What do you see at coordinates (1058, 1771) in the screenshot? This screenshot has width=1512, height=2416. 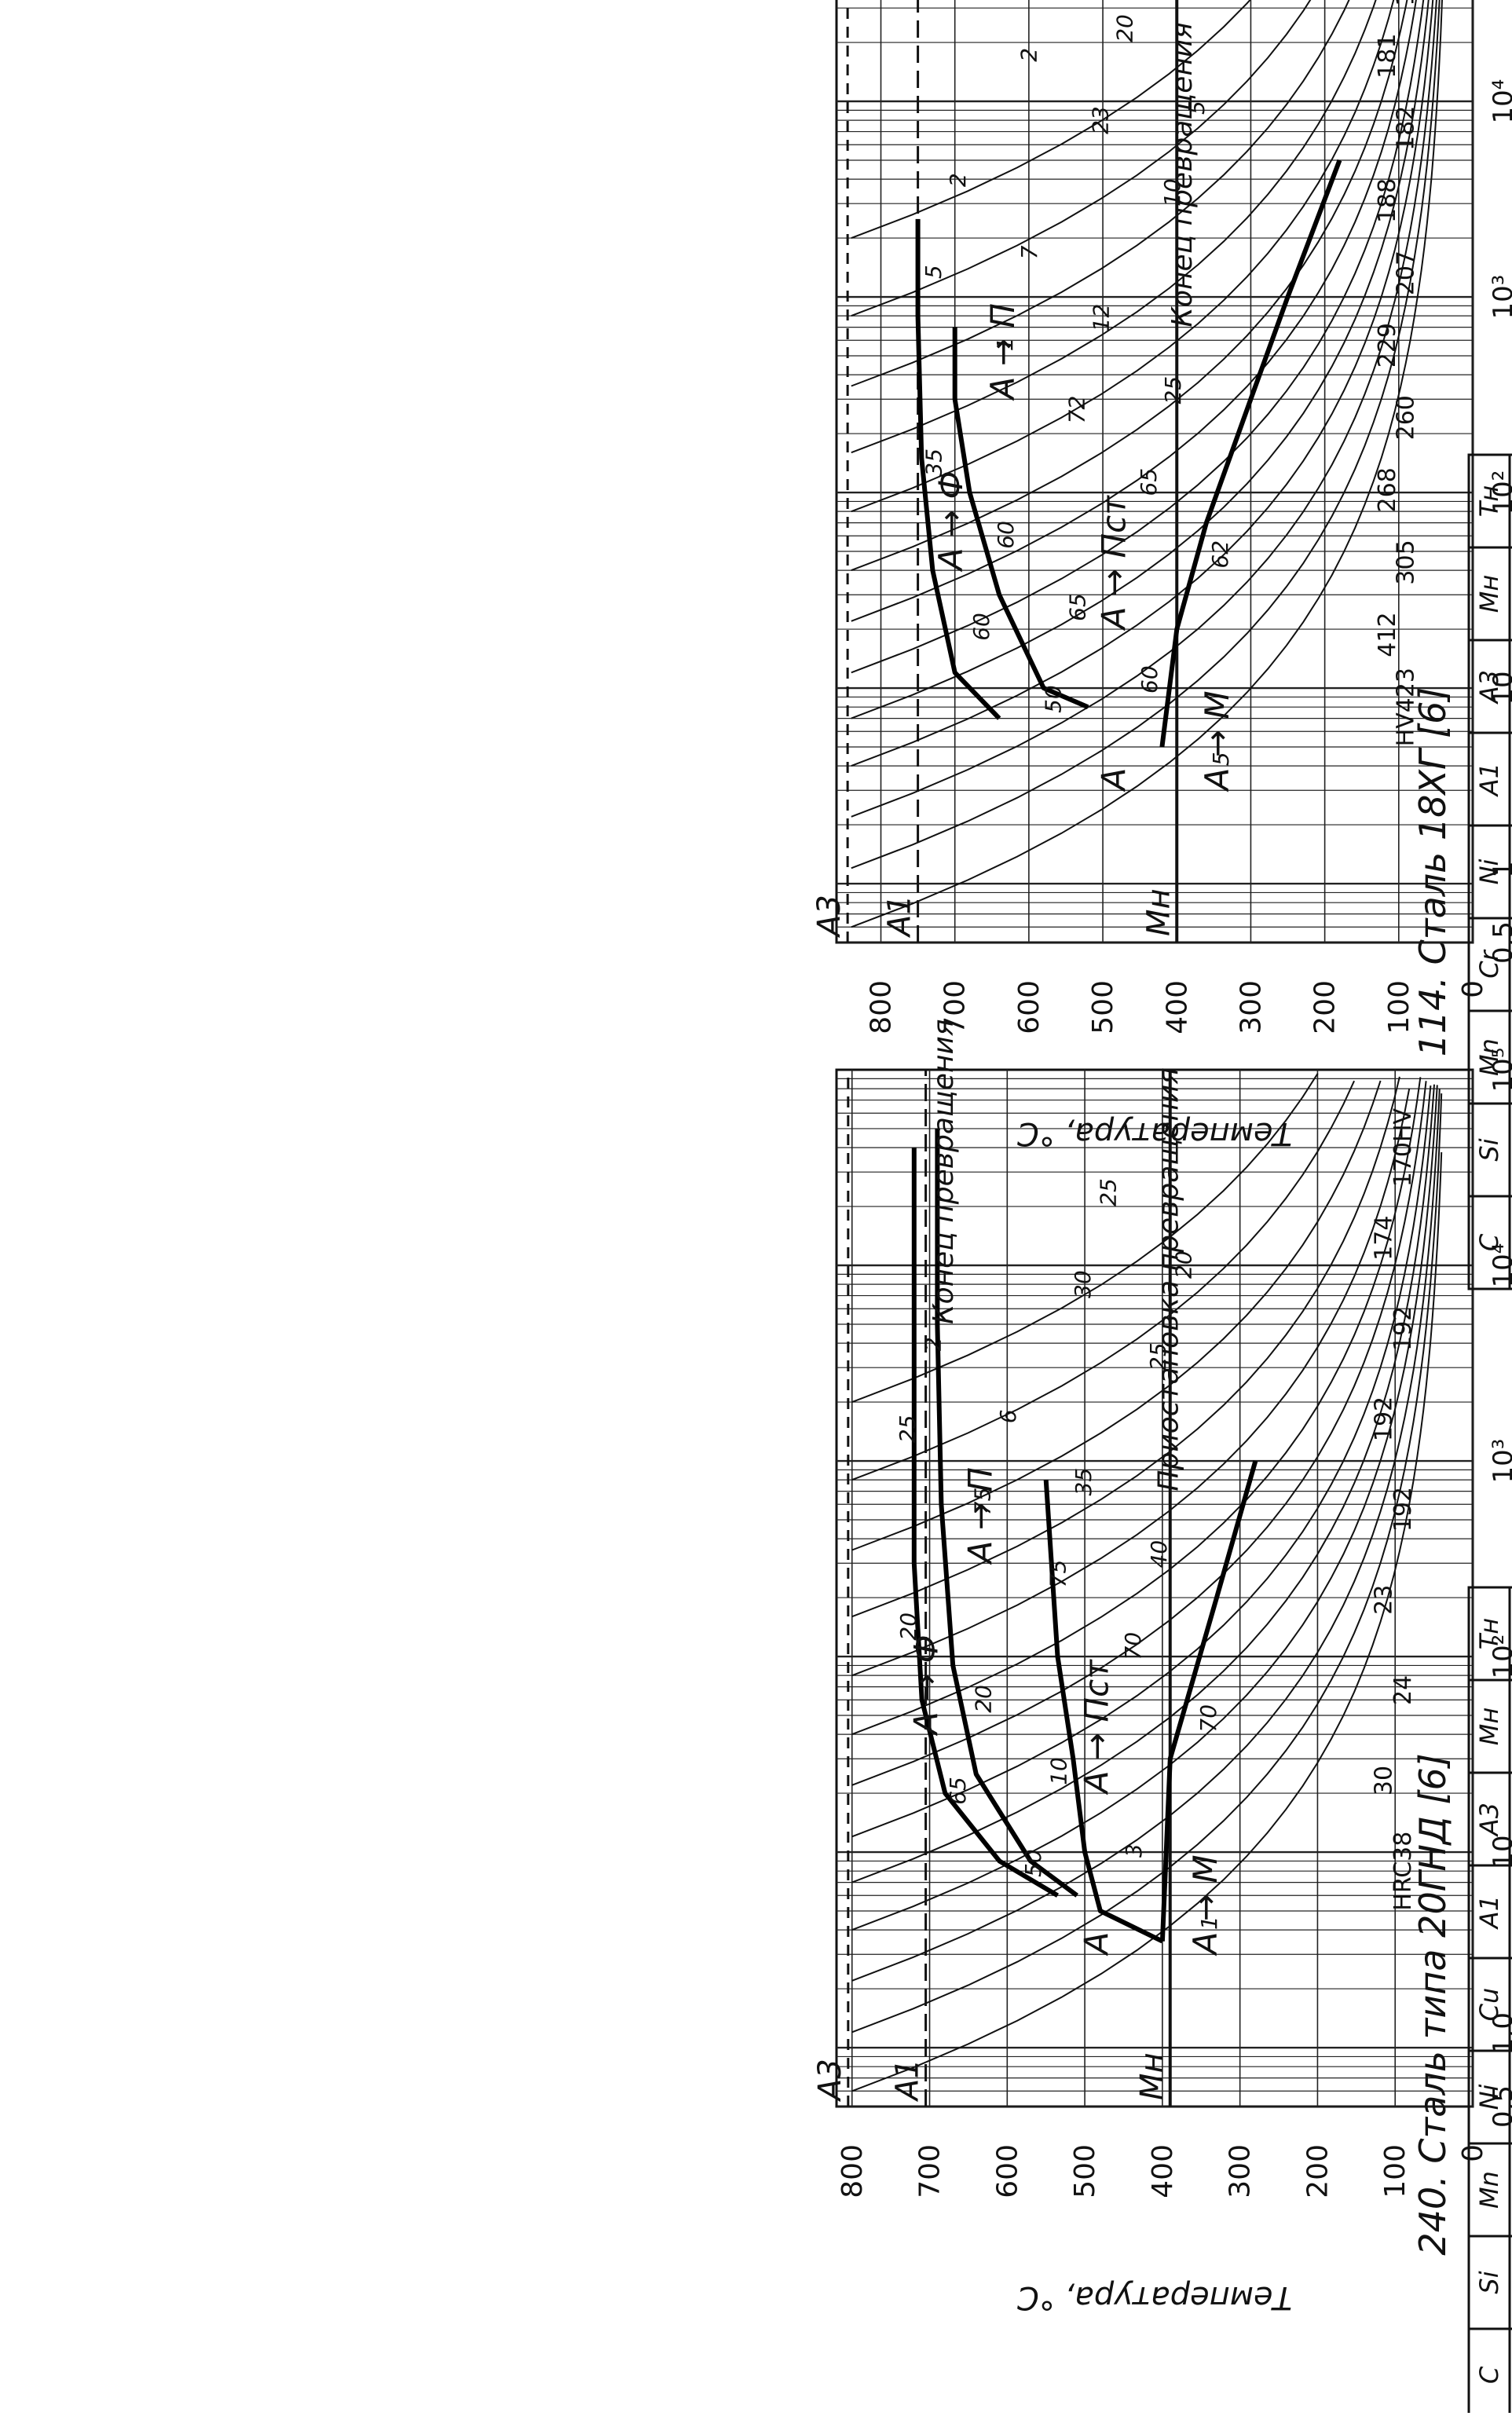 I see `percent-label: 10` at bounding box center [1058, 1771].